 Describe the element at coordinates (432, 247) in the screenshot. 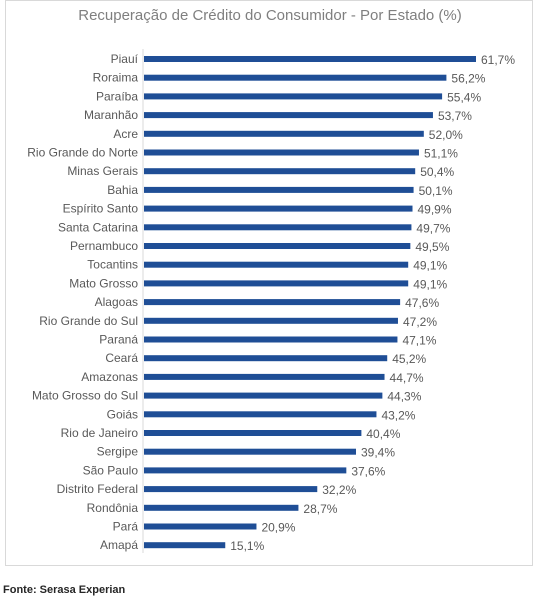

I see `value-label: 49,5%` at that location.